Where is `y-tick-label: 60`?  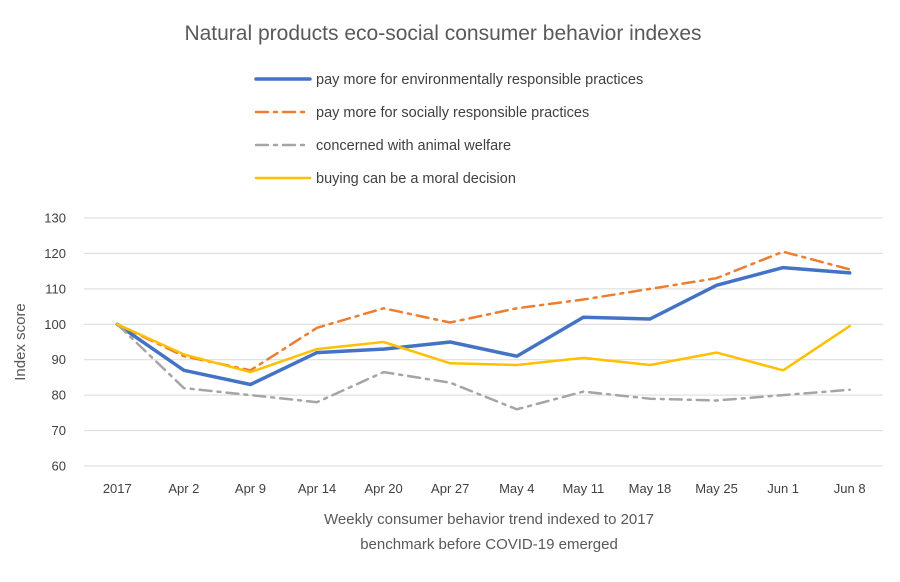
y-tick-label: 60 is located at coordinates (59, 466).